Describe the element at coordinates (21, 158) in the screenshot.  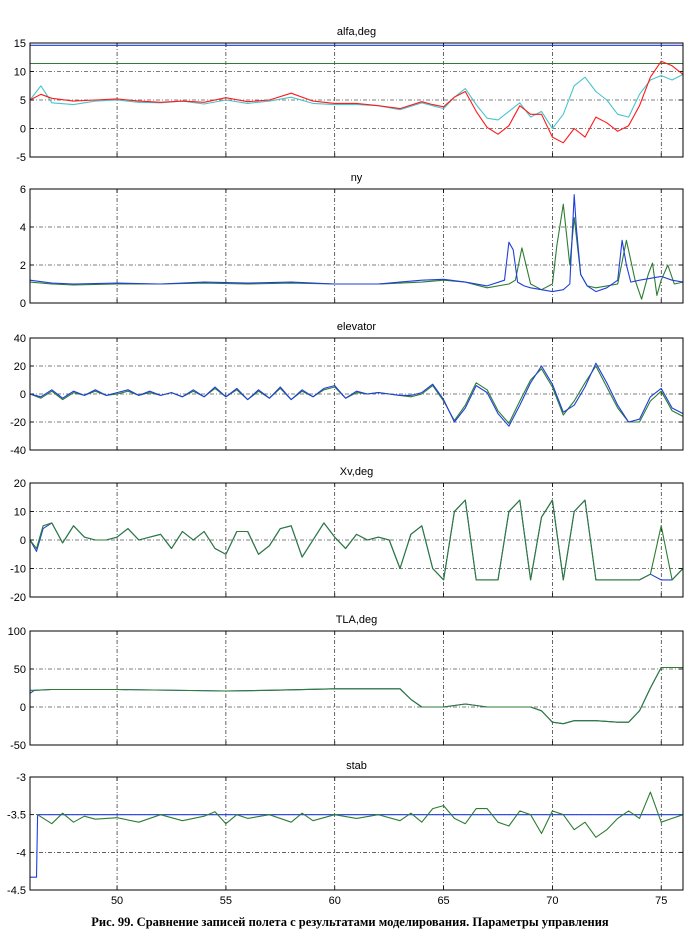
I see `y-tick-label: -5` at that location.